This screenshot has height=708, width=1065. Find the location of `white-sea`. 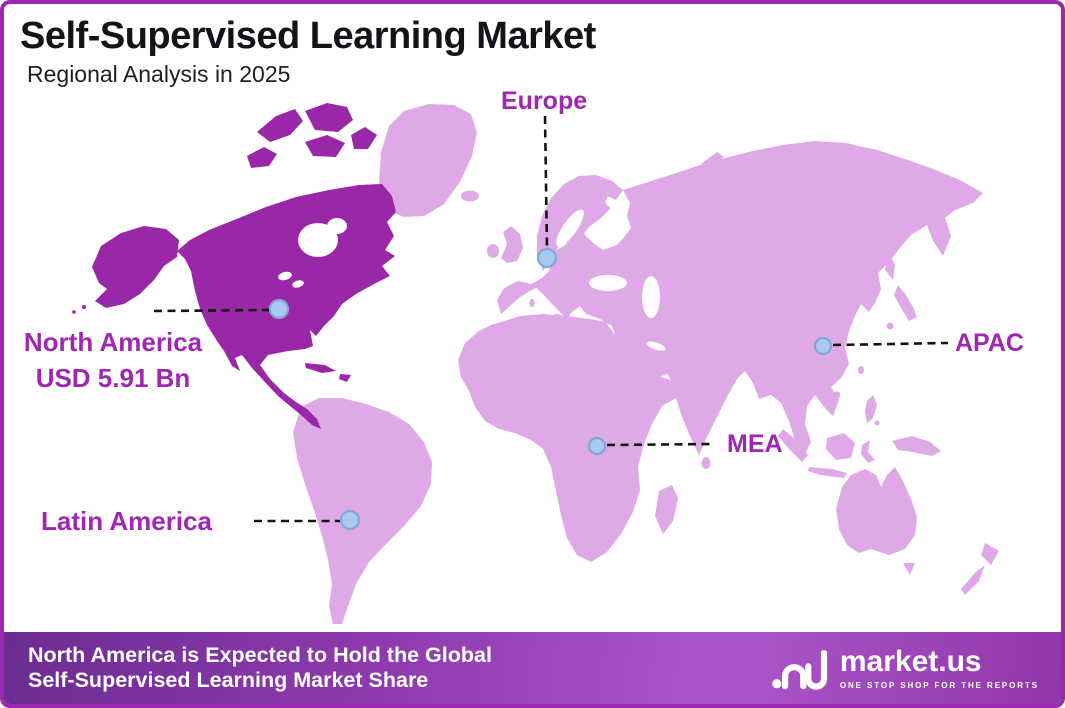

white-sea is located at coordinates (610, 202).